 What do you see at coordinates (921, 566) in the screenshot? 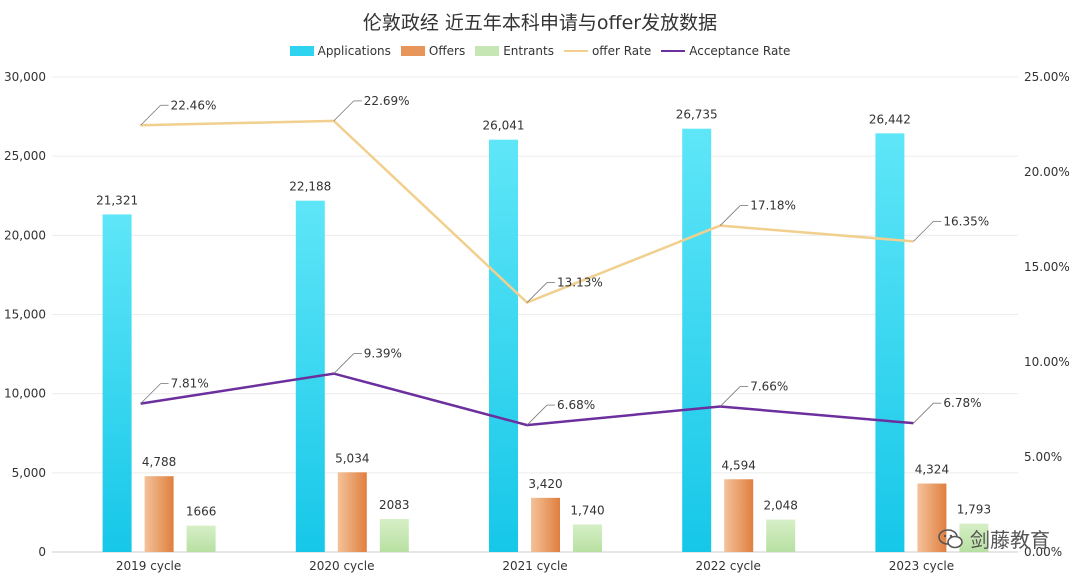
I see `x-tick-label: 2023 cycle` at bounding box center [921, 566].